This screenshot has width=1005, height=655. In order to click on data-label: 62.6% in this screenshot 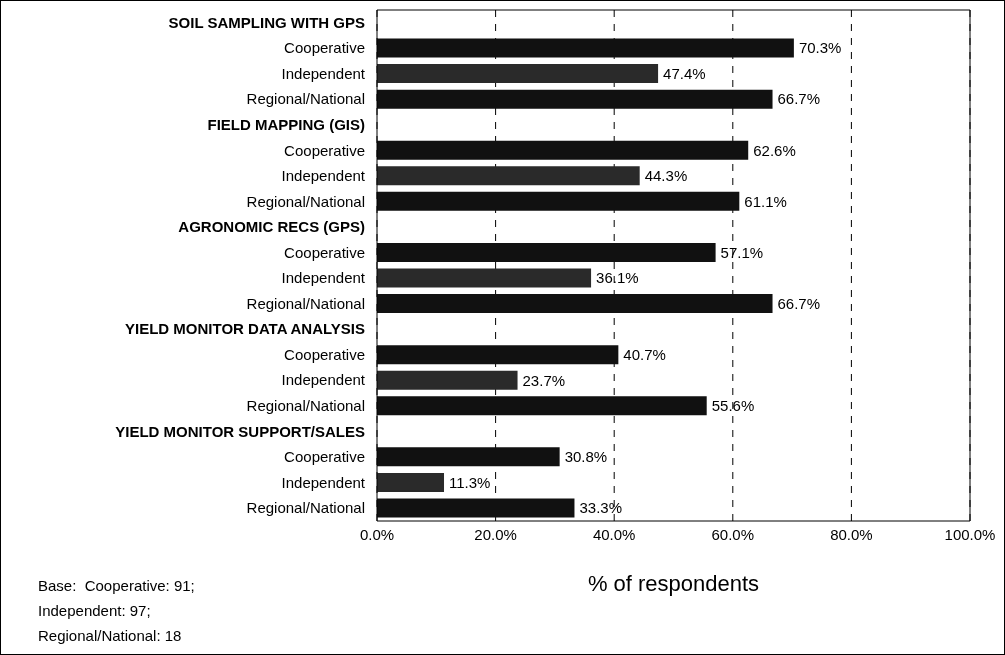, I will do `click(774, 150)`.